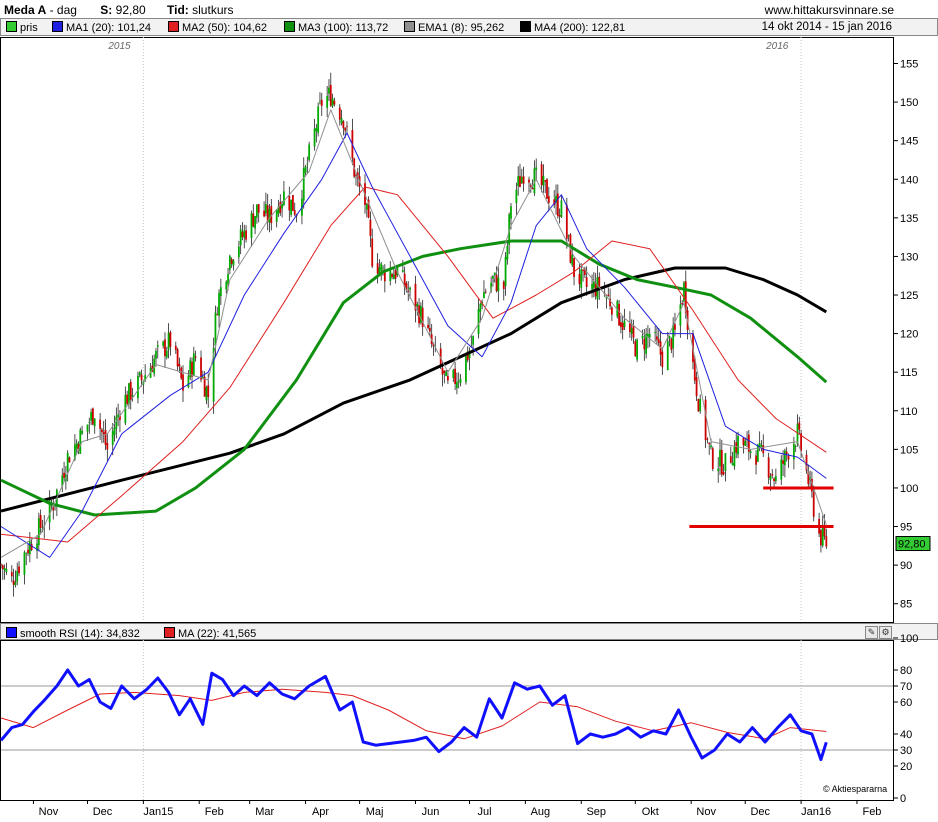 The width and height of the screenshot is (938, 822). I want to click on y-tick-label: 125, so click(909, 296).